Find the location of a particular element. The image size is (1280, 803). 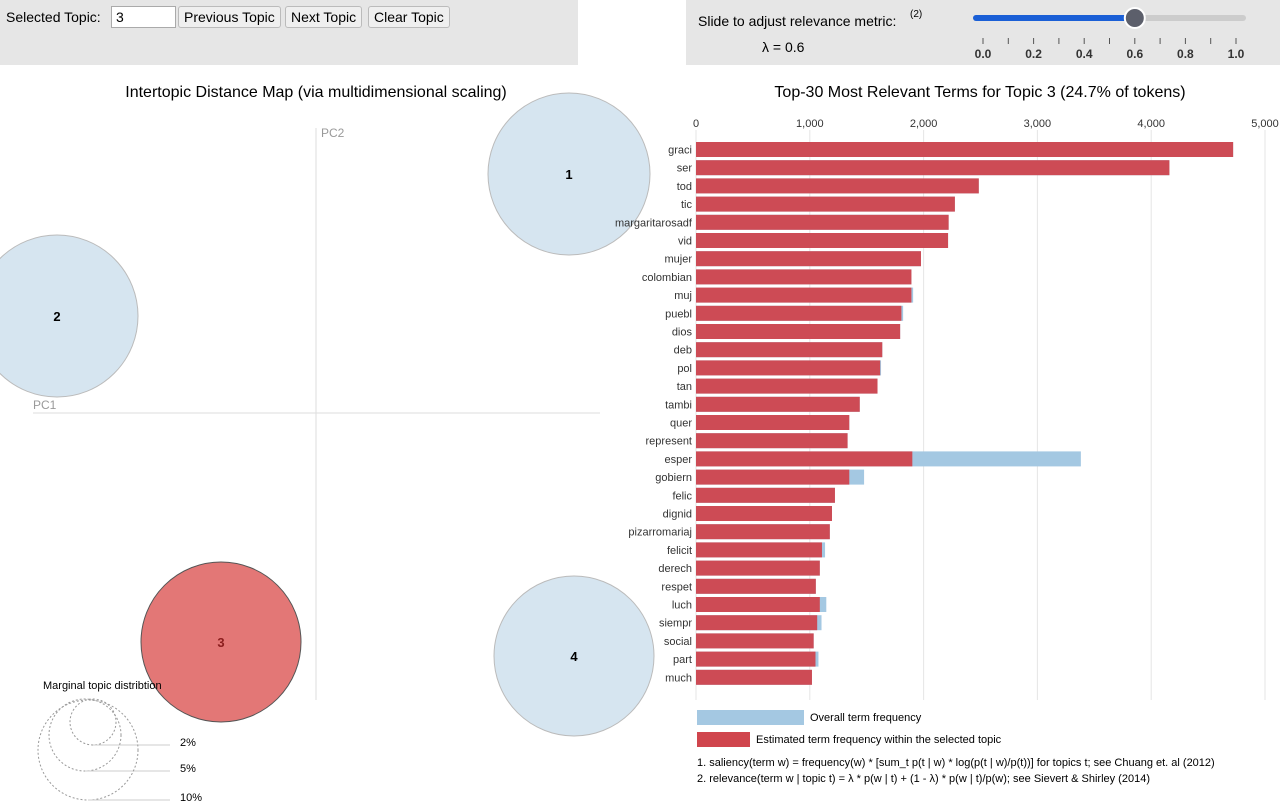

topic-bar-tan is located at coordinates (787, 386).